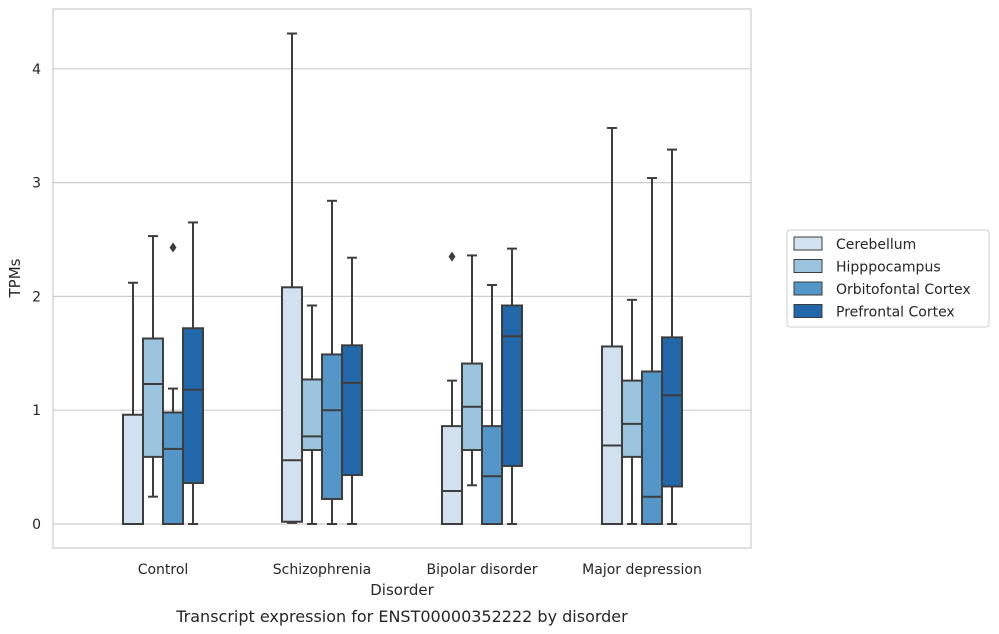 This screenshot has height=634, width=999. What do you see at coordinates (402, 590) in the screenshot?
I see `x-axis-label: Disorder` at bounding box center [402, 590].